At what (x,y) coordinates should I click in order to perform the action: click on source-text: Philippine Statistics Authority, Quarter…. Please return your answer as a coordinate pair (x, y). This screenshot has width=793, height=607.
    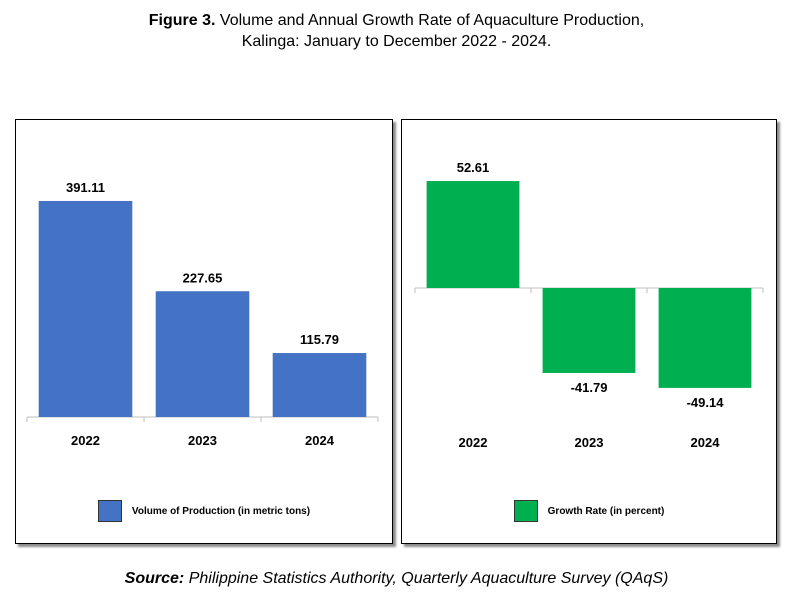
    Looking at the image, I should click on (428, 578).